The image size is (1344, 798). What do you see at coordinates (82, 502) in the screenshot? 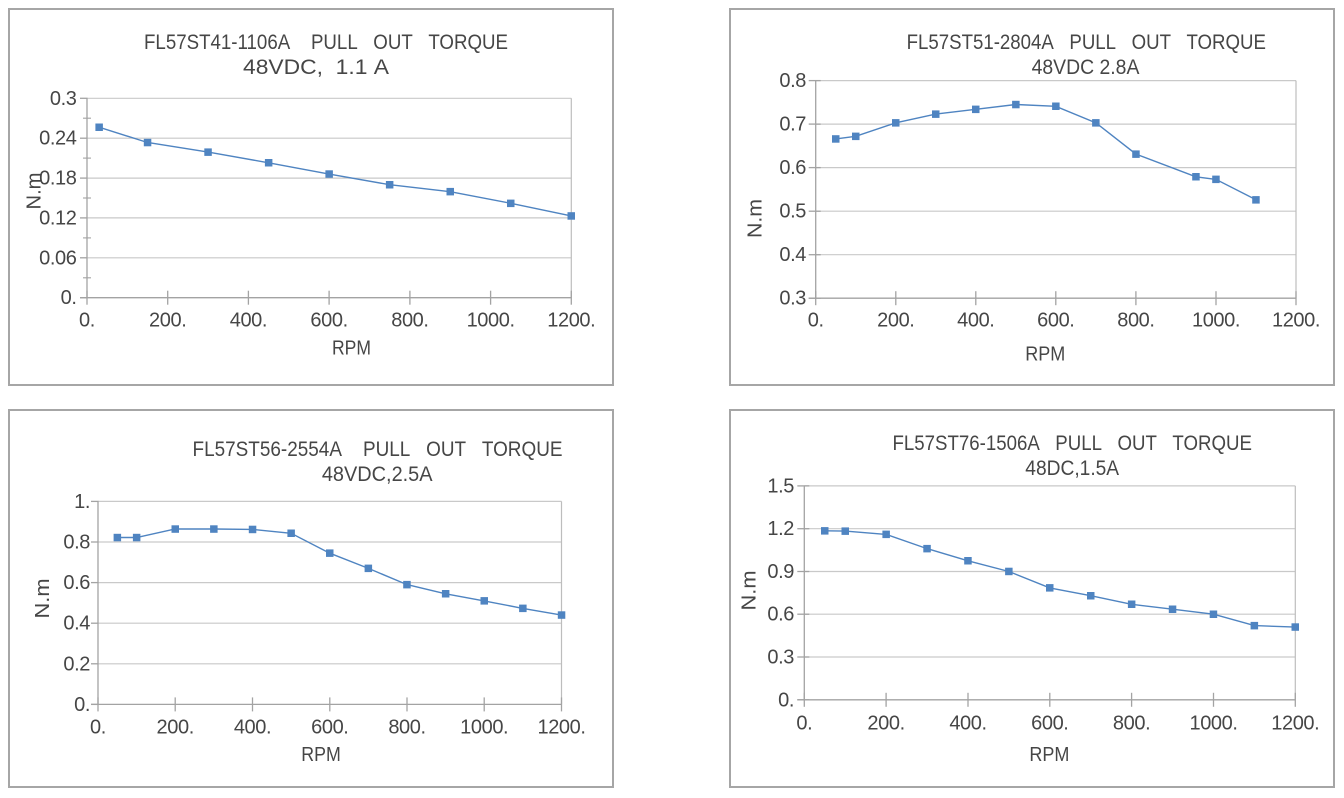
I see `svg-text: 1.` at bounding box center [82, 502].